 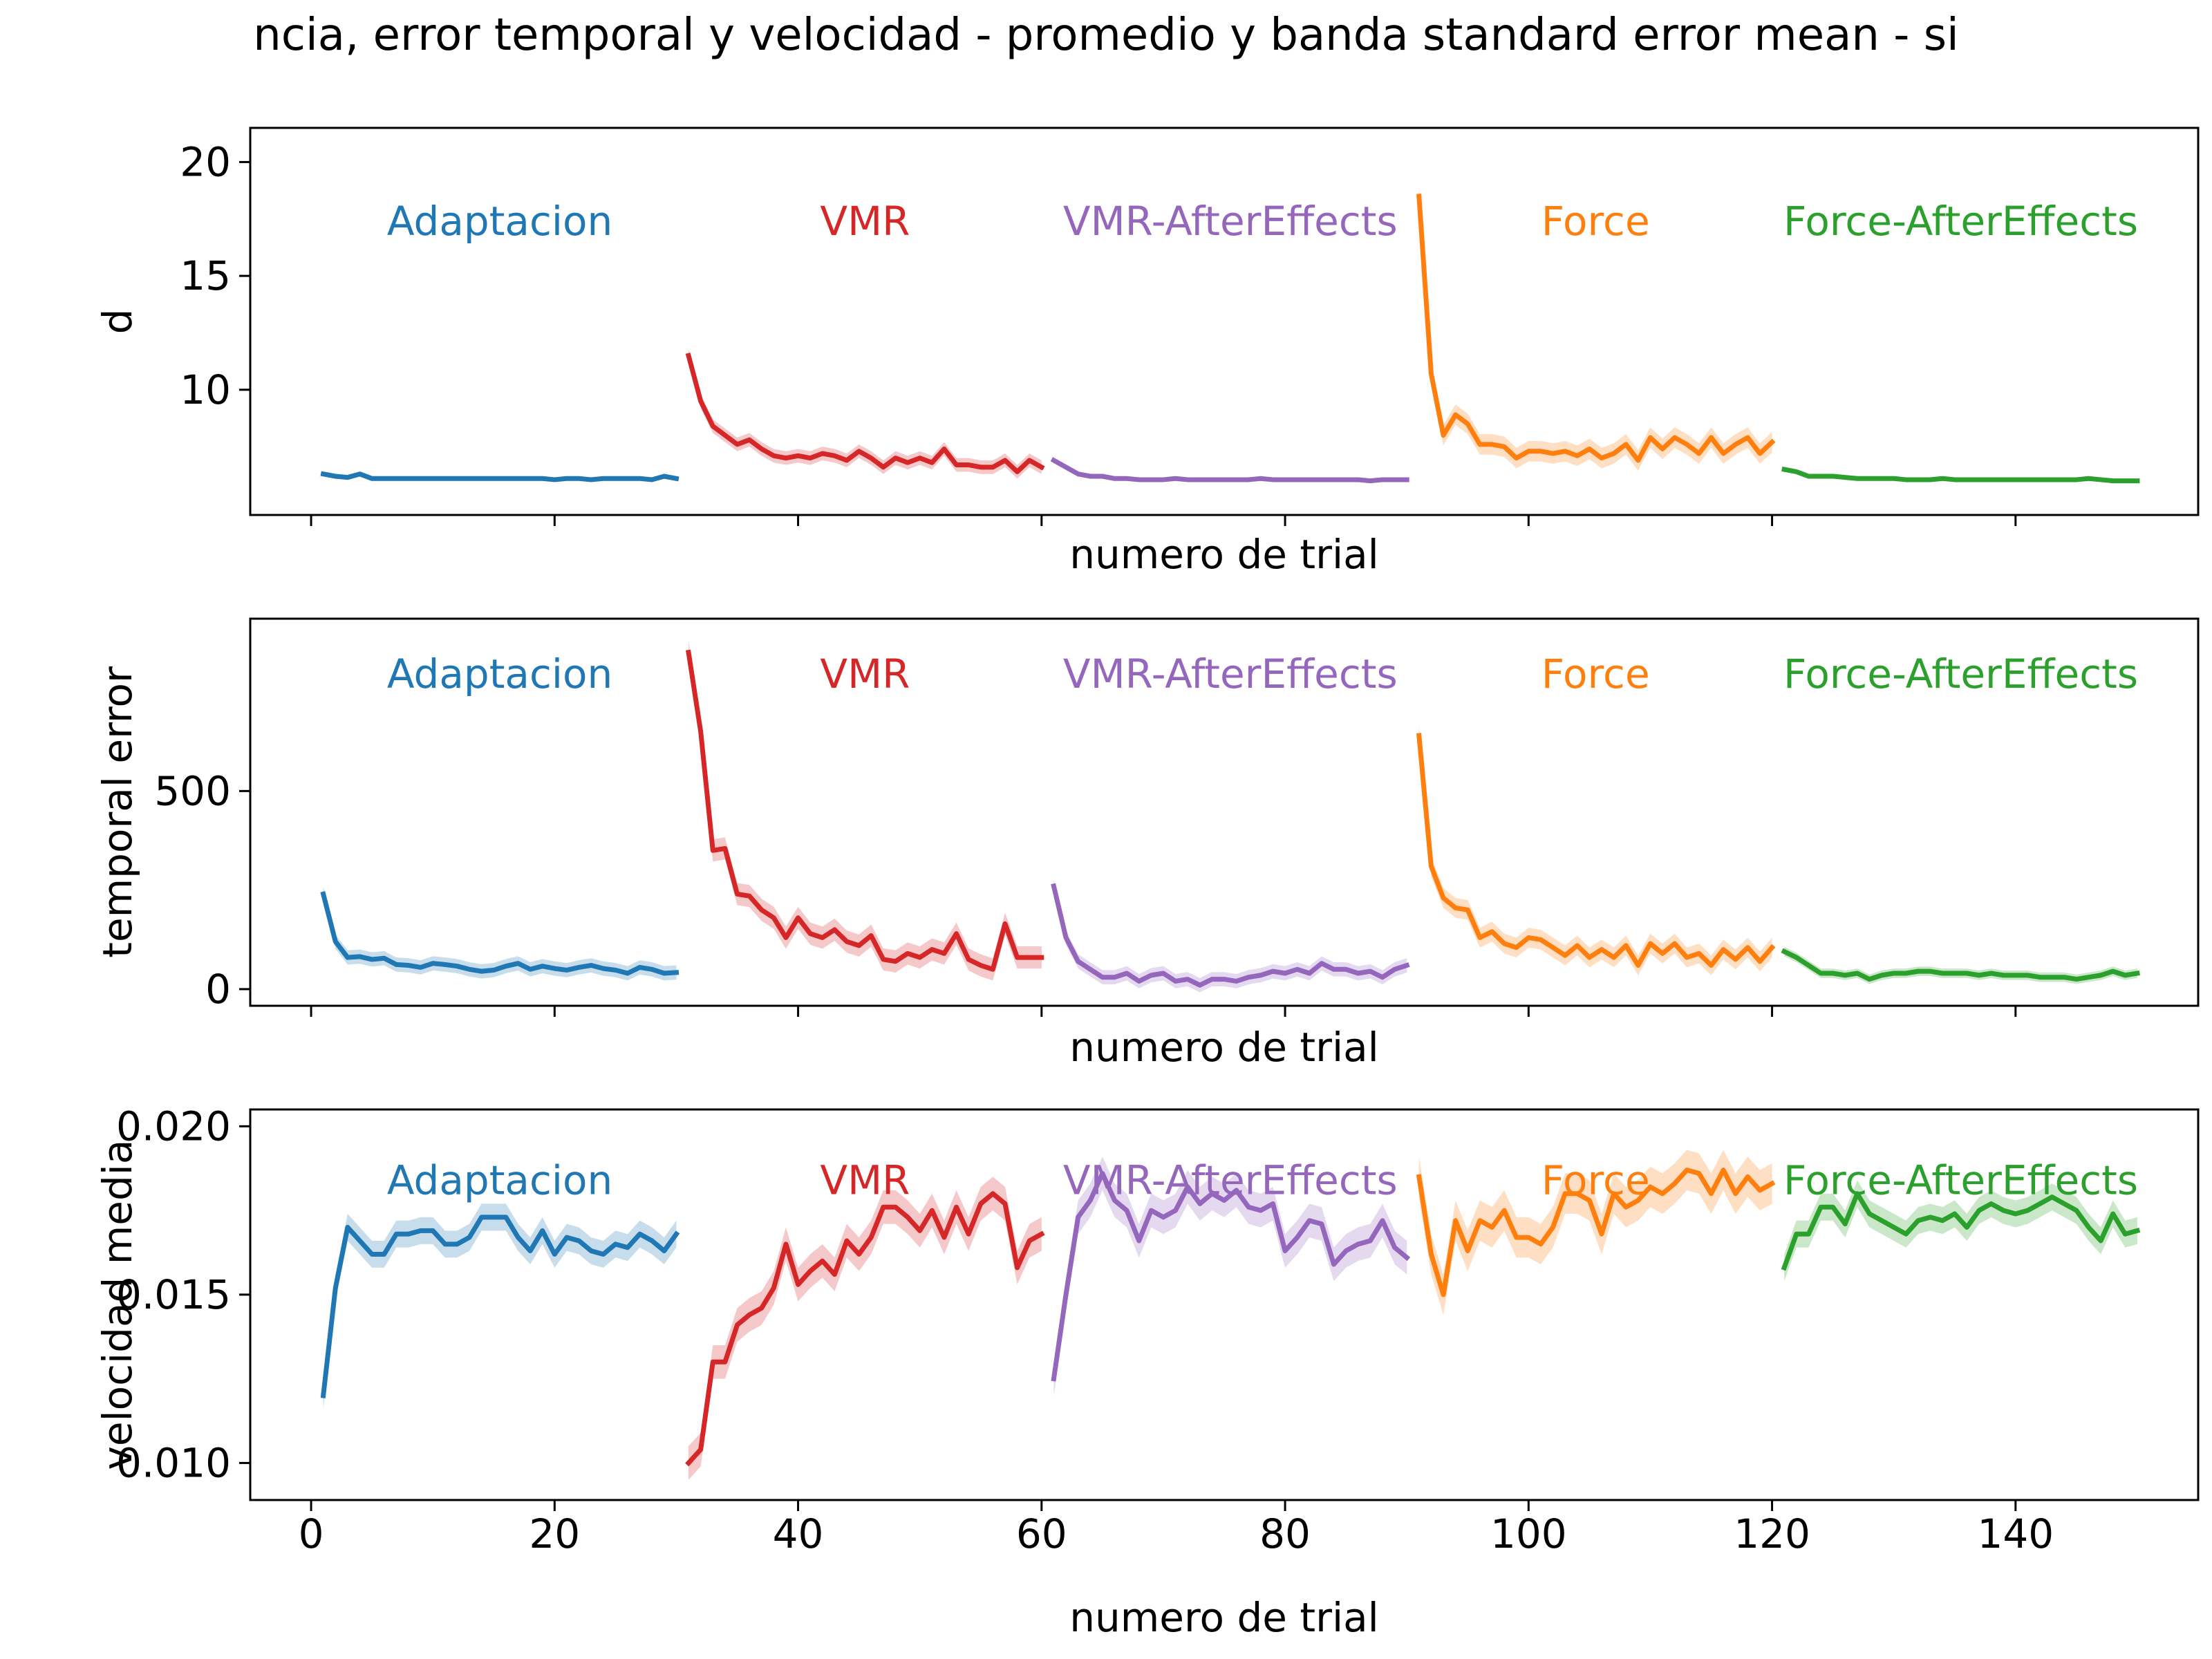 What do you see at coordinates (205, 275) in the screenshot?
I see `y-tick-label: 15` at bounding box center [205, 275].